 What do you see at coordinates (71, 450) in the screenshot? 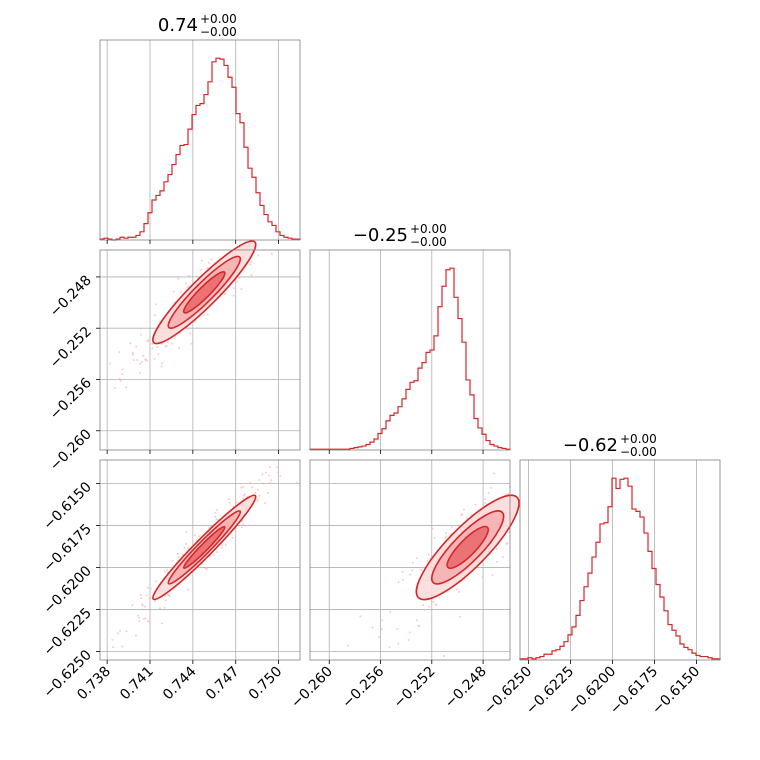
I see `y-tick-label: −0.260` at bounding box center [71, 450].